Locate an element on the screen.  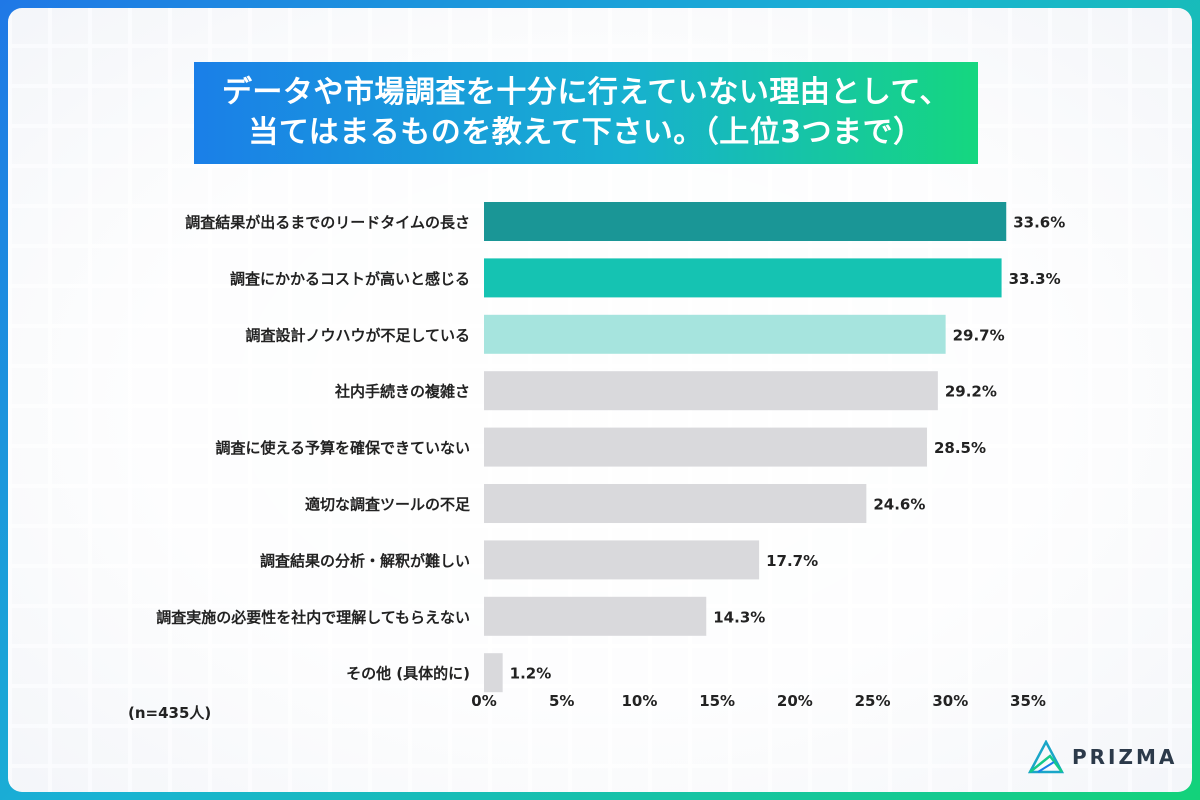
x-tick-label: 20% is located at coordinates (795, 701).